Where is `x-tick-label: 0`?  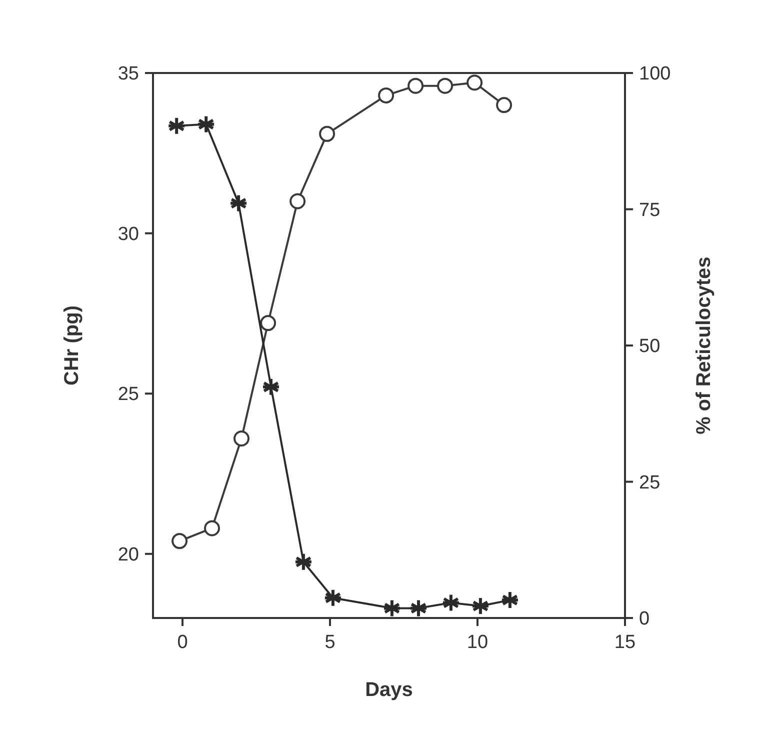
x-tick-label: 0 is located at coordinates (182, 642).